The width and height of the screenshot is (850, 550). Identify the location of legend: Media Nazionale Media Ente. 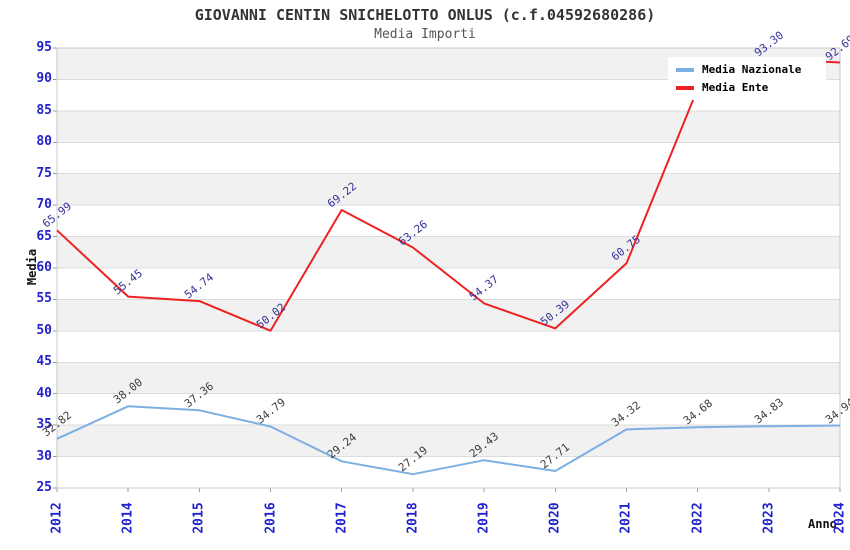
(747, 78).